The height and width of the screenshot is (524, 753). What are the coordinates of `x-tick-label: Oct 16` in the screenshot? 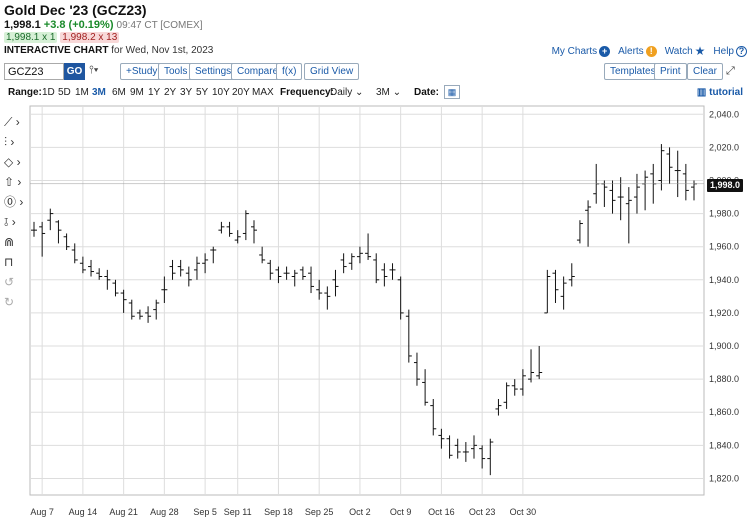 It's located at (441, 512).